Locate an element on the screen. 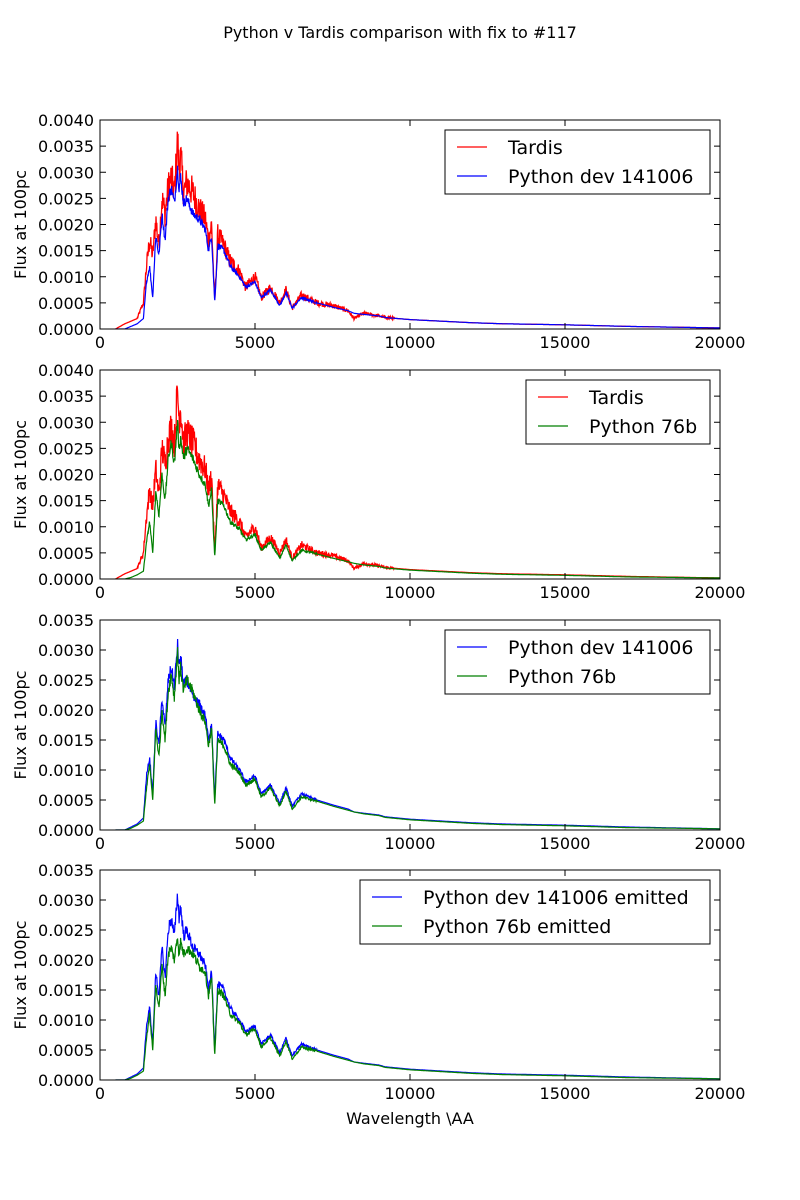  legend-label: Python dev 141006 emitted is located at coordinates (556, 898).